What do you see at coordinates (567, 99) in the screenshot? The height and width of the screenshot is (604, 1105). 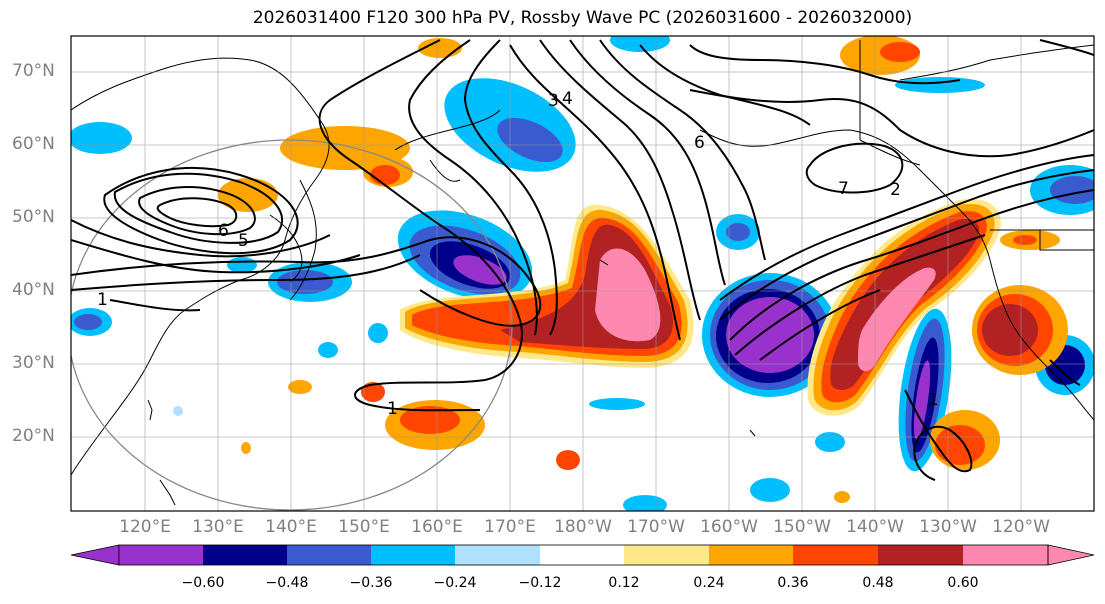 I see `contour-label: 4` at bounding box center [567, 99].